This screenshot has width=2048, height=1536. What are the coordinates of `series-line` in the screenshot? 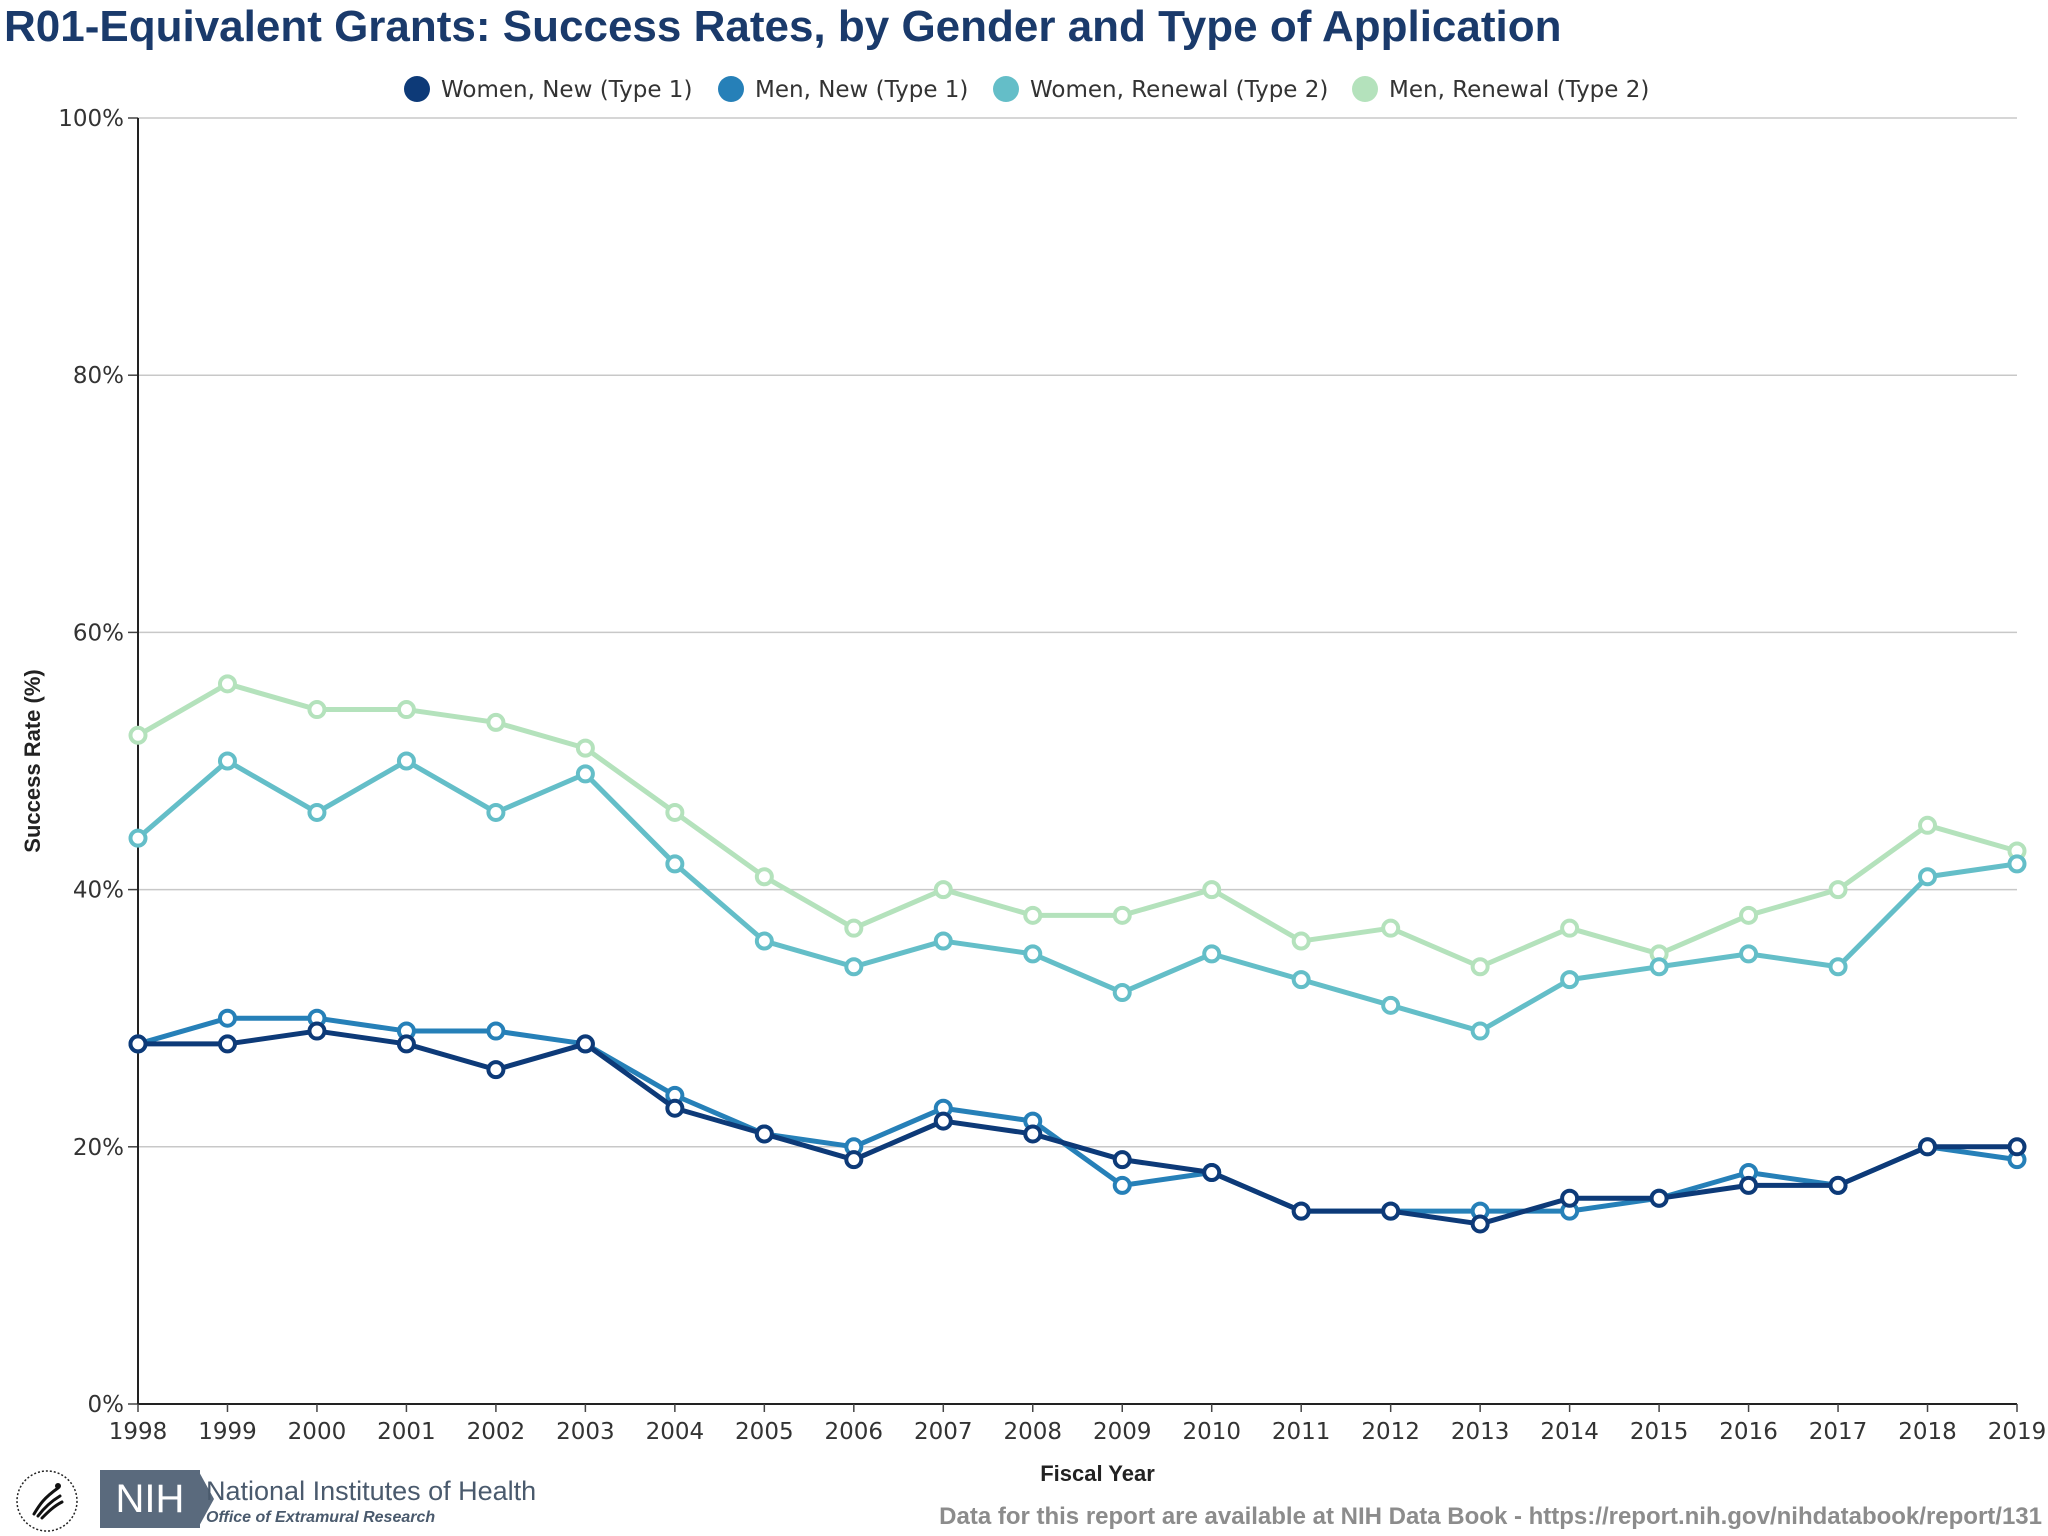 It's located at (1077, 1127).